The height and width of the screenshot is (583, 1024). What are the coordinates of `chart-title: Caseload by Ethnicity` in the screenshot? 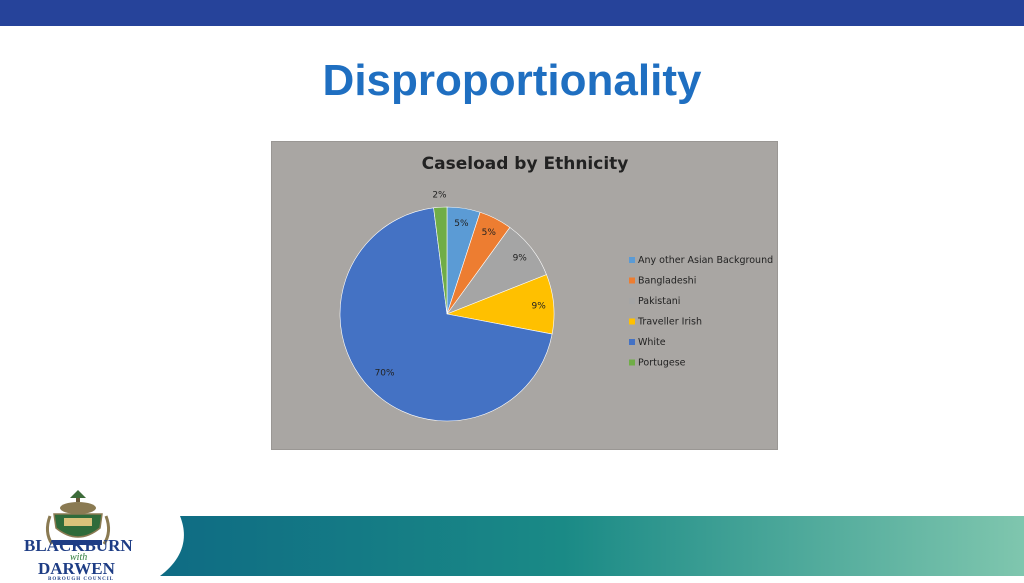 It's located at (525, 164).